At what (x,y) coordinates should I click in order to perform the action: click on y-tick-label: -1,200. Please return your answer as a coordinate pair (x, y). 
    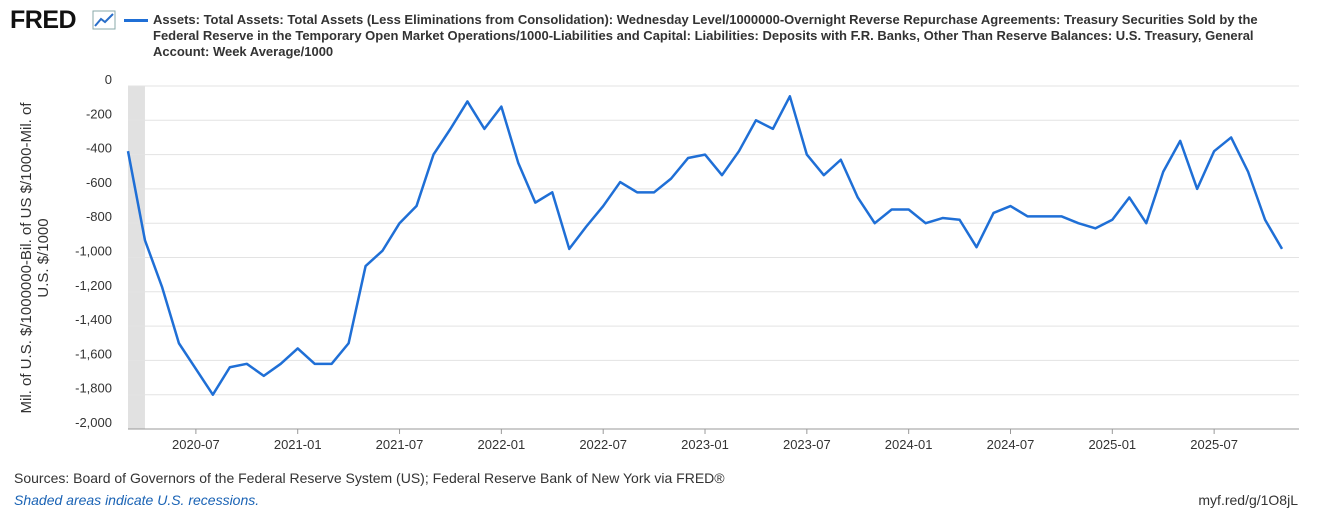
    Looking at the image, I should click on (93, 285).